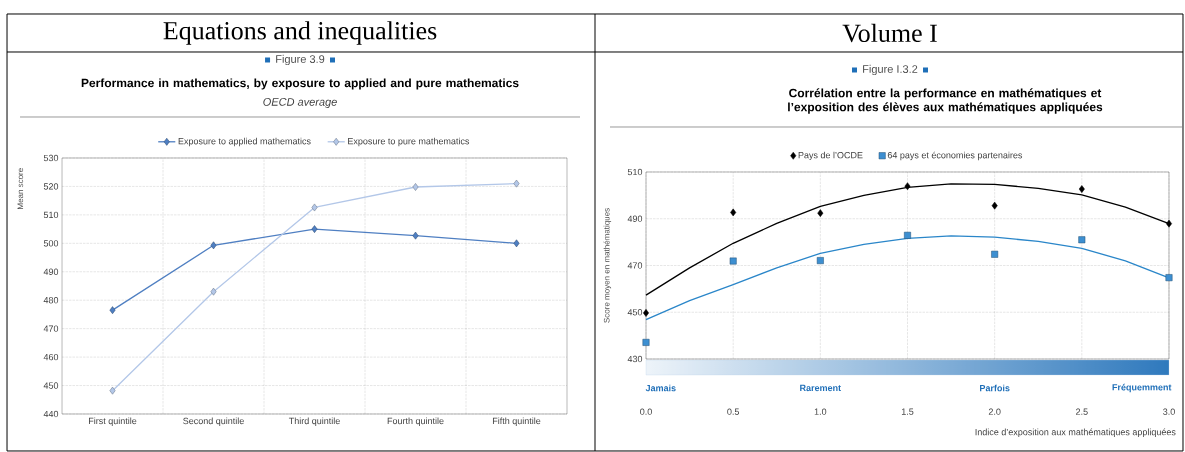 This screenshot has width=1185, height=452. I want to click on legend-label: Pays de l’OCDE, so click(830, 156).